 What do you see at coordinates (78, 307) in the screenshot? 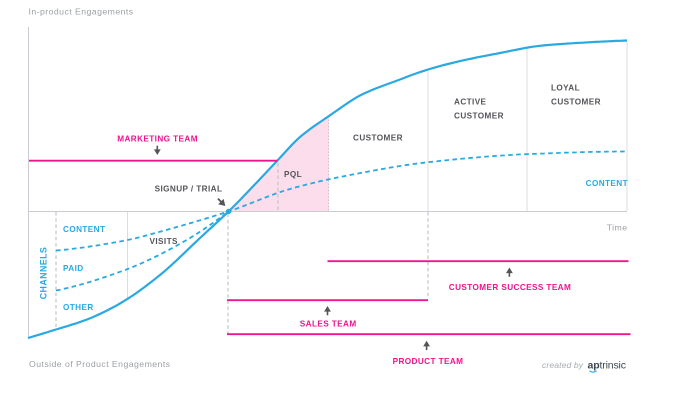
I see `svg-text: OTHER` at bounding box center [78, 307].